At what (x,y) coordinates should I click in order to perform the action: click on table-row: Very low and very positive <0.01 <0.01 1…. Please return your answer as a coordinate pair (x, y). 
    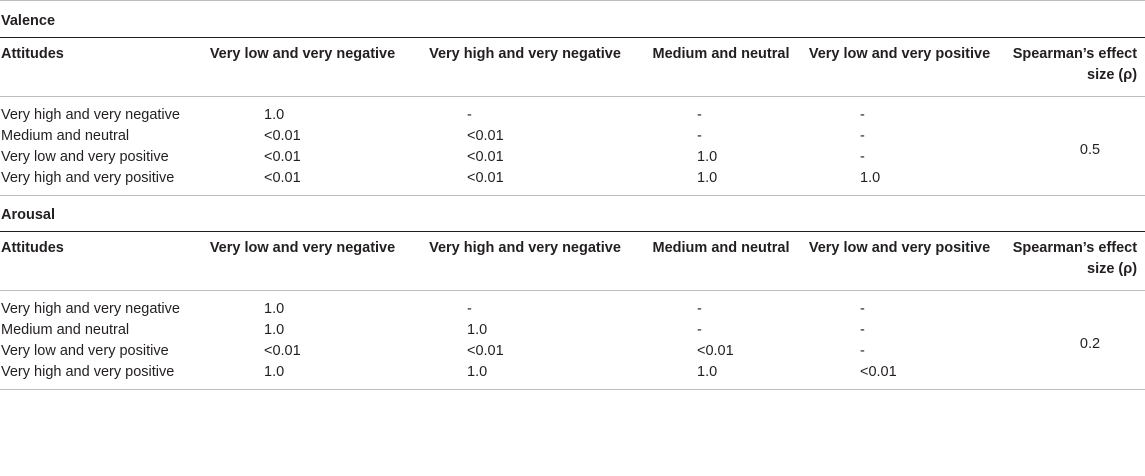
    Looking at the image, I should click on (572, 157).